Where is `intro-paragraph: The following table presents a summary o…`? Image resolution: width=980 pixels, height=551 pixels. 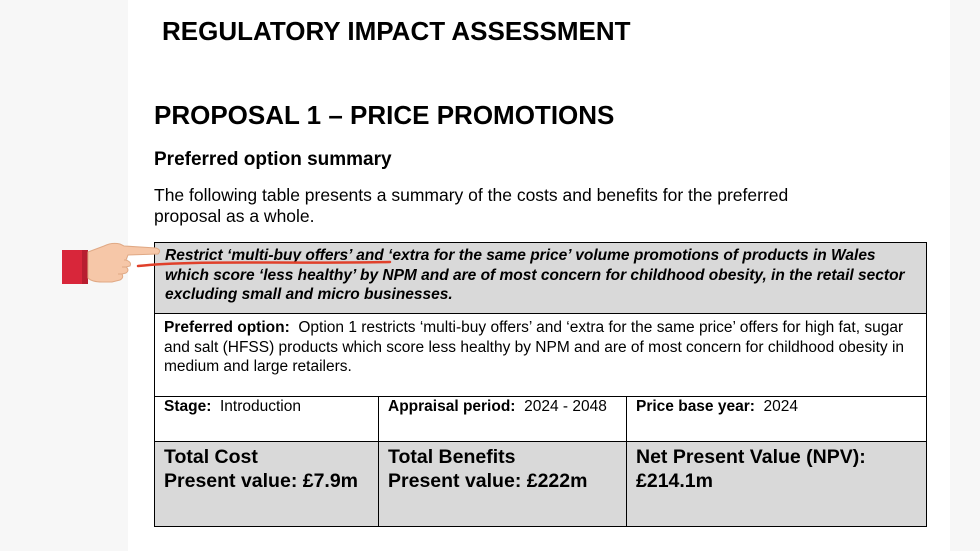 intro-paragraph: The following table presents a summary o… is located at coordinates (471, 205).